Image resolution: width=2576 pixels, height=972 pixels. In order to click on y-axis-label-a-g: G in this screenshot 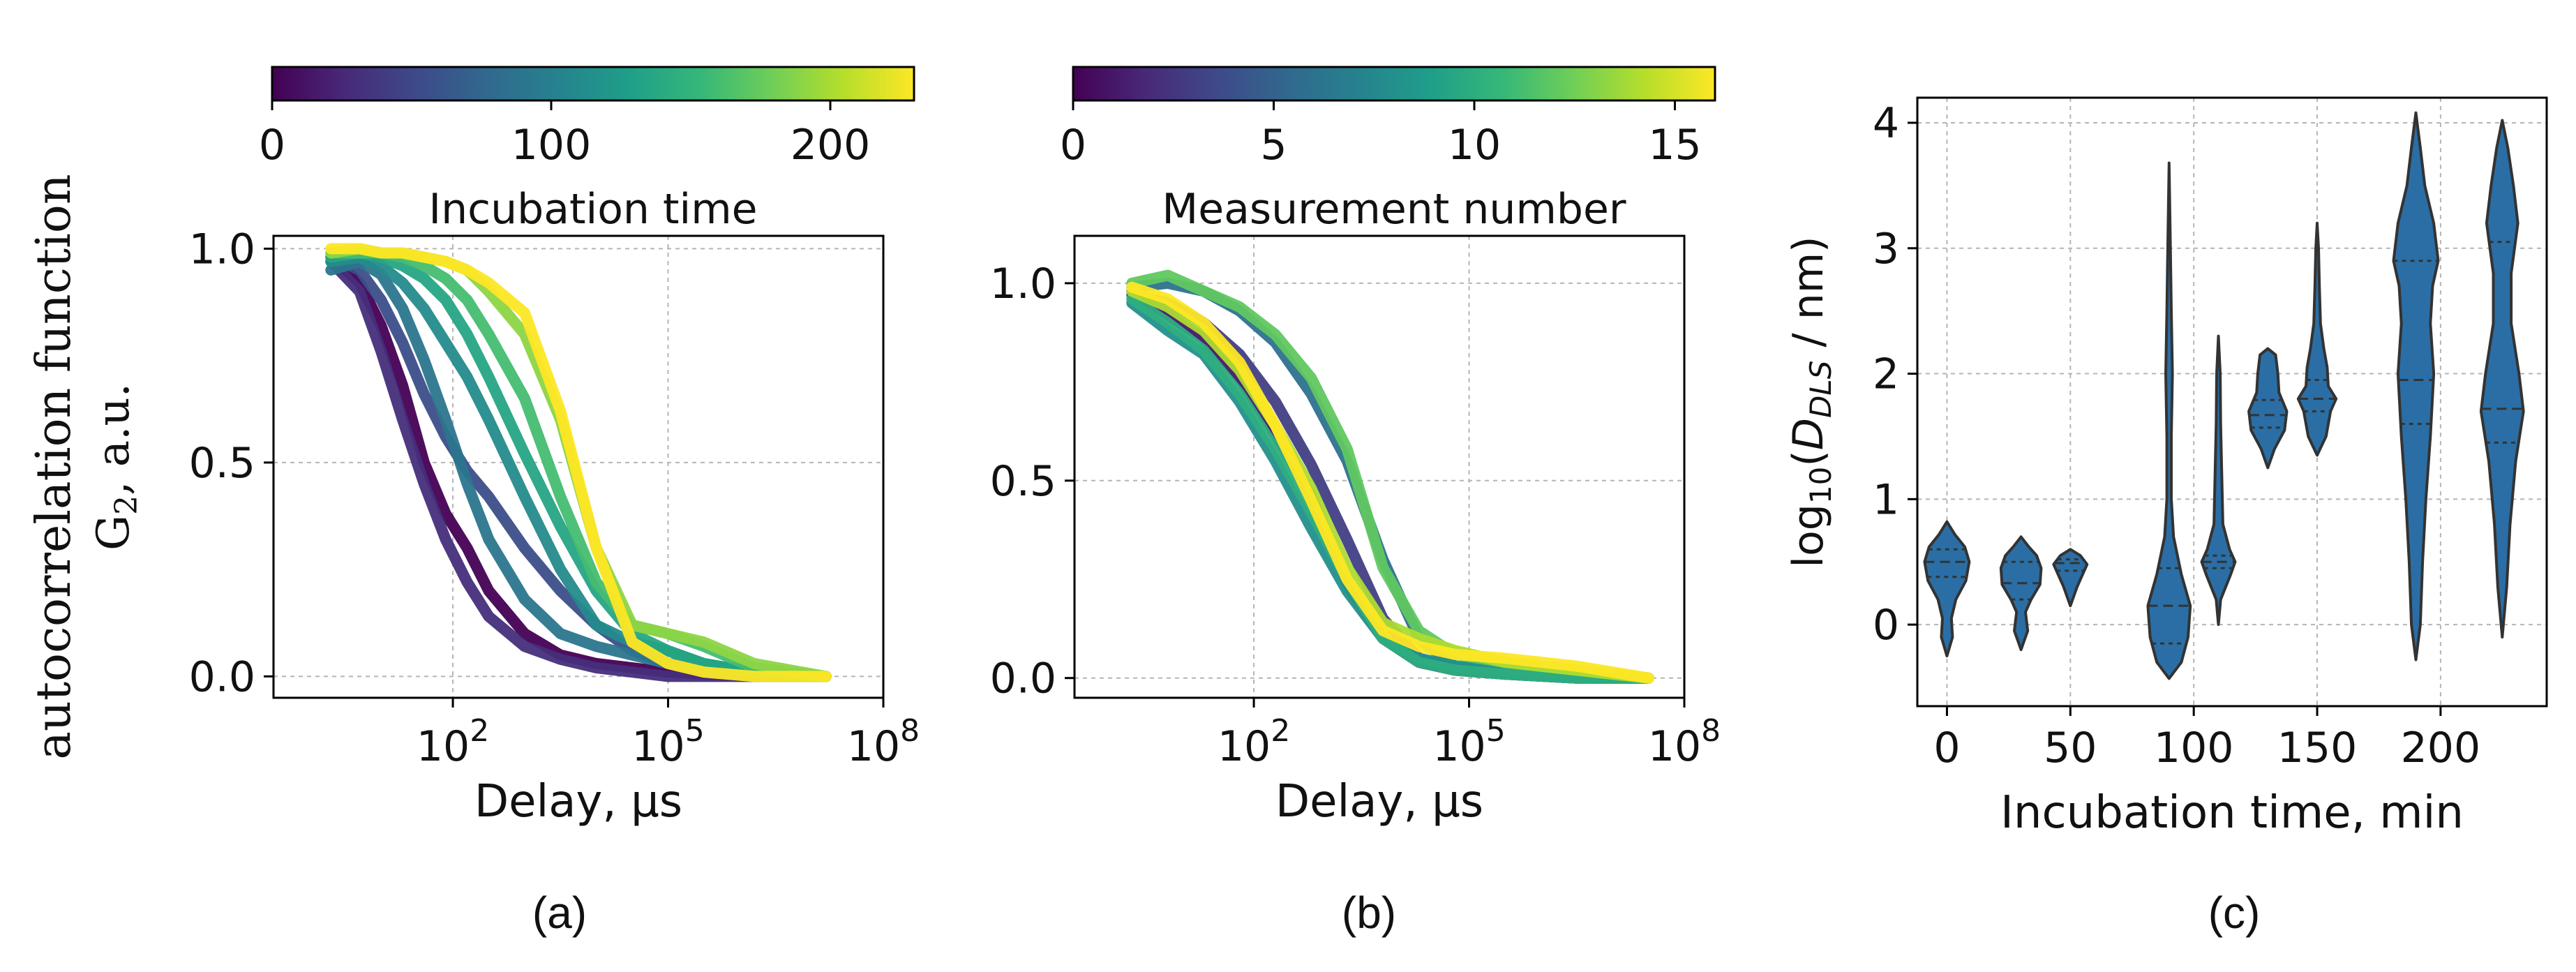, I will do `click(114, 533)`.